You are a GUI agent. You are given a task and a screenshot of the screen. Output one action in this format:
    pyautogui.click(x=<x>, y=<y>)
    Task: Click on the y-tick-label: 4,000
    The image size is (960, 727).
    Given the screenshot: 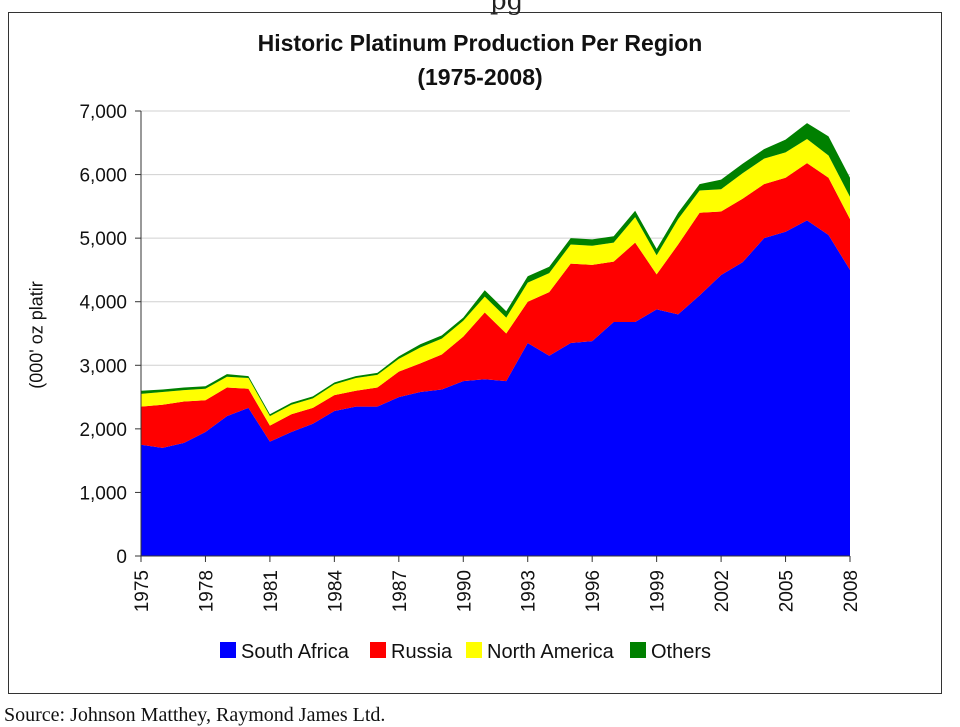 What is the action you would take?
    pyautogui.click(x=103, y=303)
    